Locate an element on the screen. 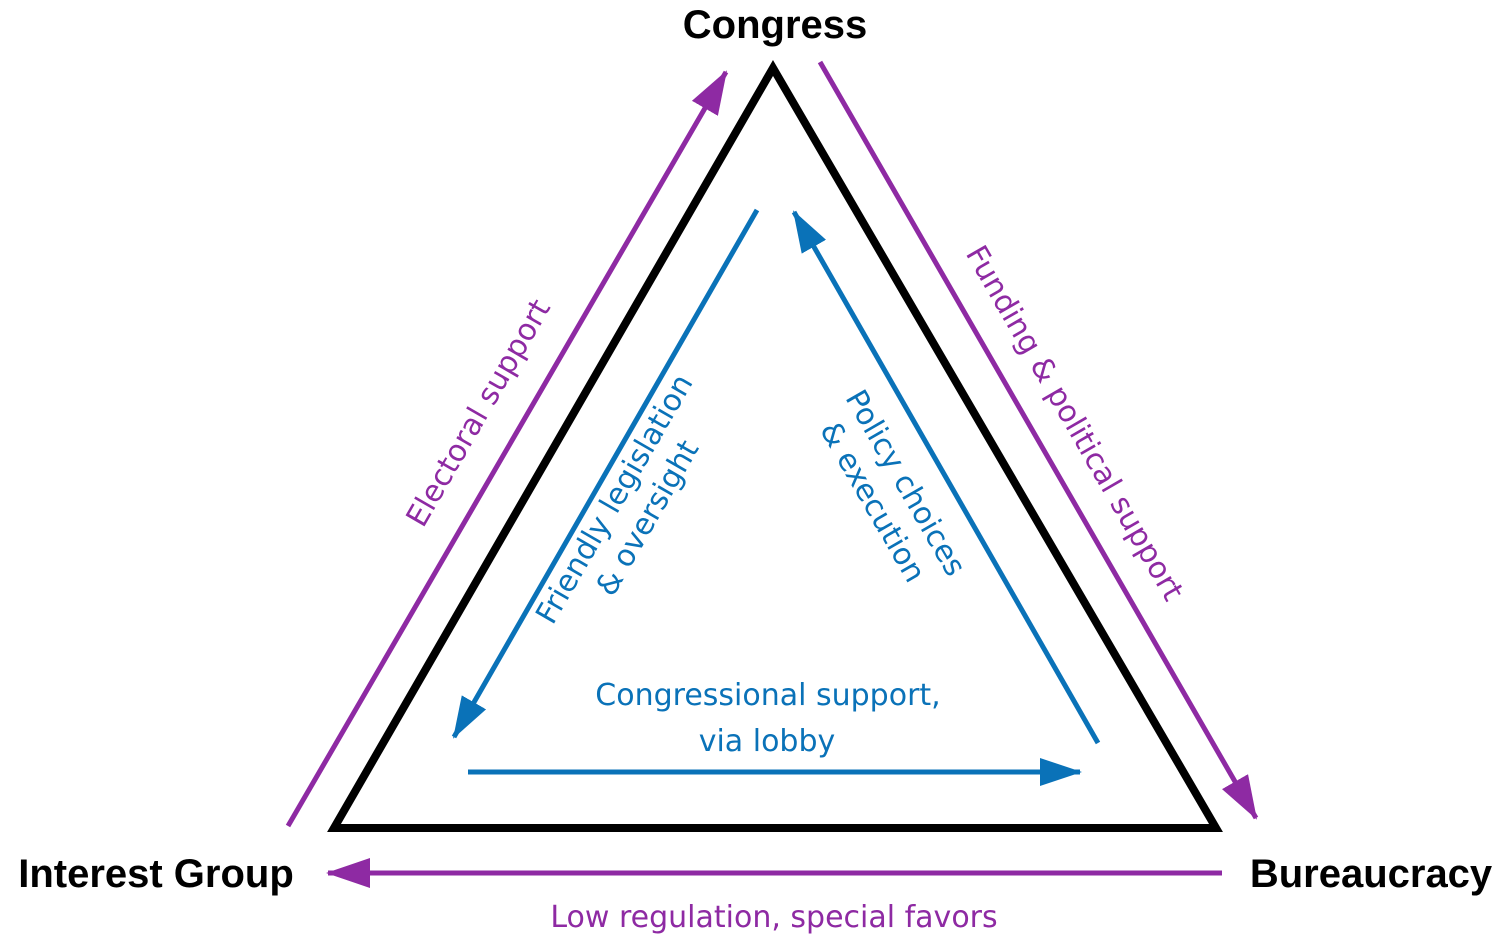 The image size is (1505, 938). friendly-legislation-arrow is located at coordinates (605, 473).